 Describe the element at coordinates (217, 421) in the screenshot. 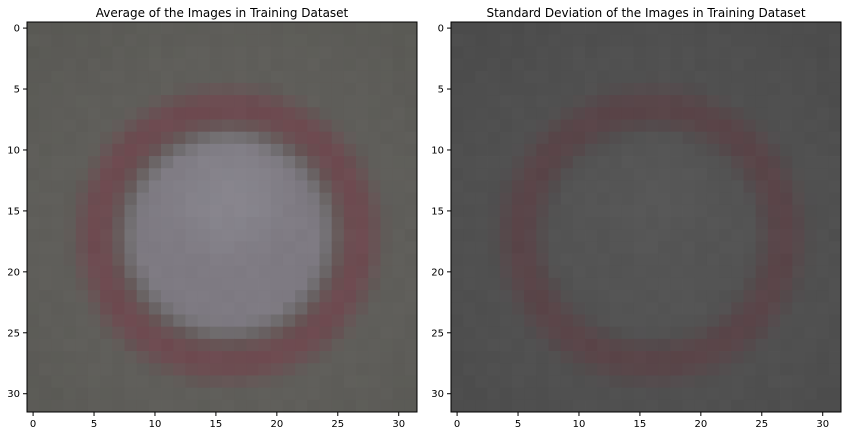

I see `average-image-x-axis: 0 5 10 15 20 25 30` at that location.